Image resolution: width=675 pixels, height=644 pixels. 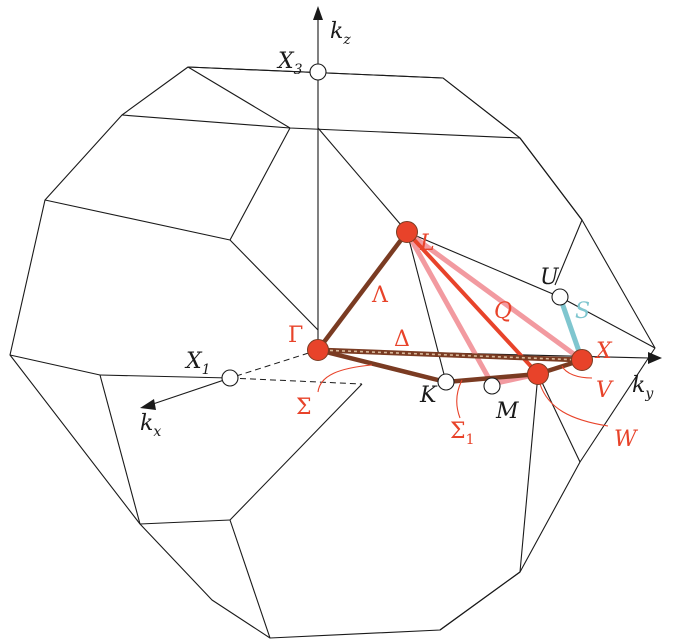 I want to click on kx-arrowhead, so click(x=148, y=404).